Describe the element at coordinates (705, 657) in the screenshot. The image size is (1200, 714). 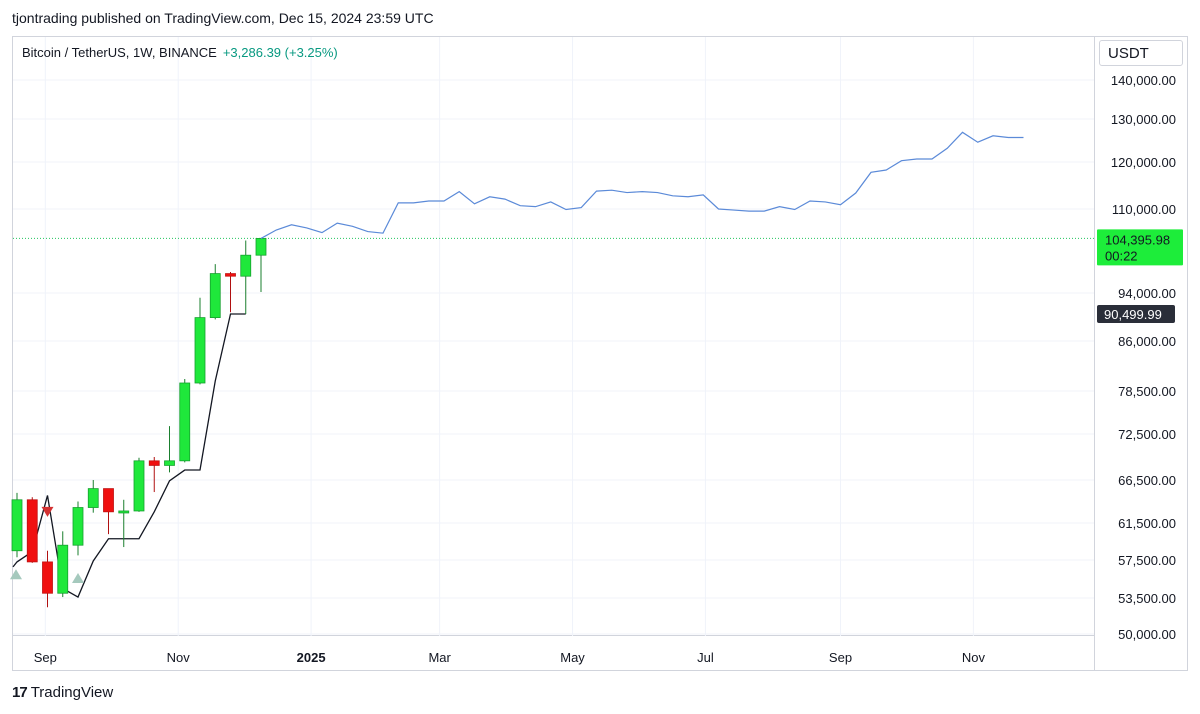
I see `x-tick-label: Jul` at that location.